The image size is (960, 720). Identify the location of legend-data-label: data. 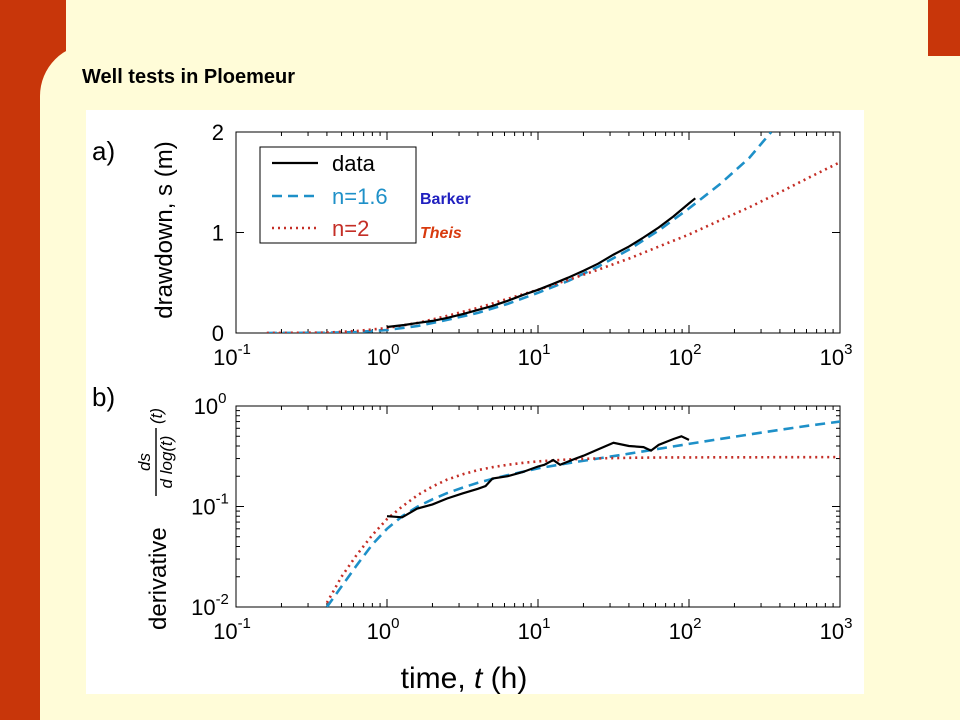
(354, 163).